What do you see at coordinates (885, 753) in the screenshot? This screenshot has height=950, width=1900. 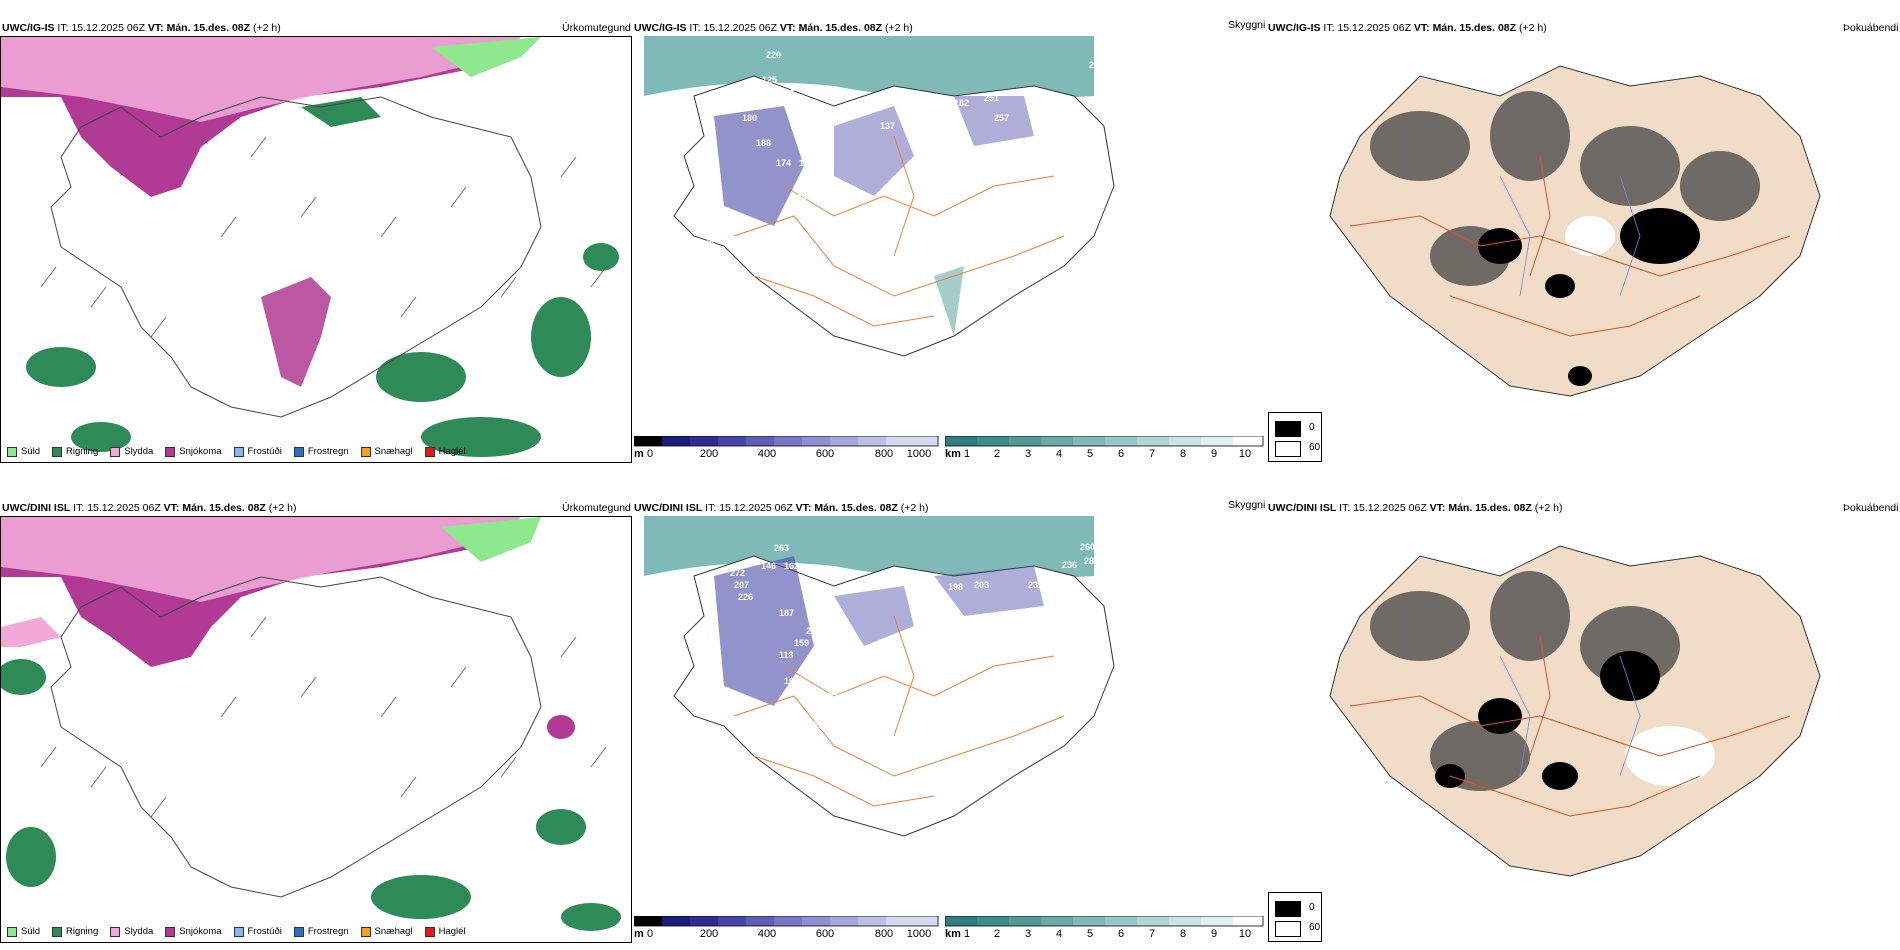 I see `station-label: 97` at bounding box center [885, 753].